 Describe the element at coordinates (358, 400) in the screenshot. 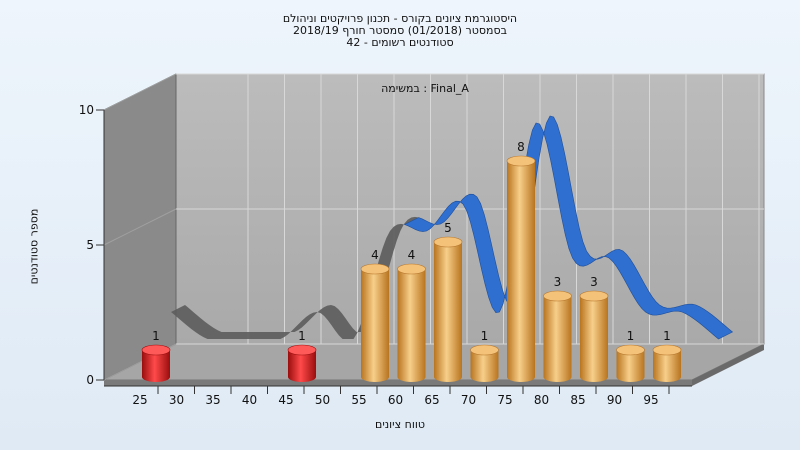

I see `x-tick-label: 55` at that location.